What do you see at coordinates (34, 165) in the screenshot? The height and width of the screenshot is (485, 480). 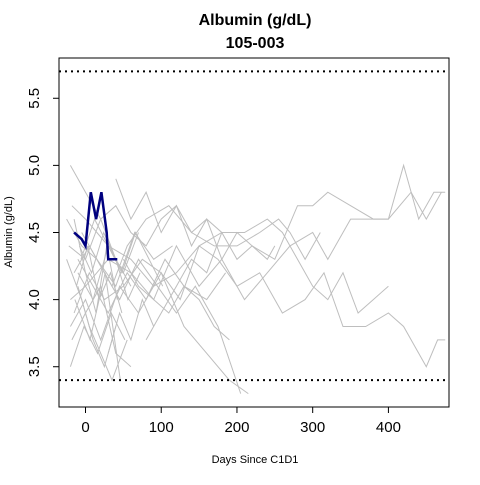 I see `y-tick-label-5: 5.0` at bounding box center [34, 165].